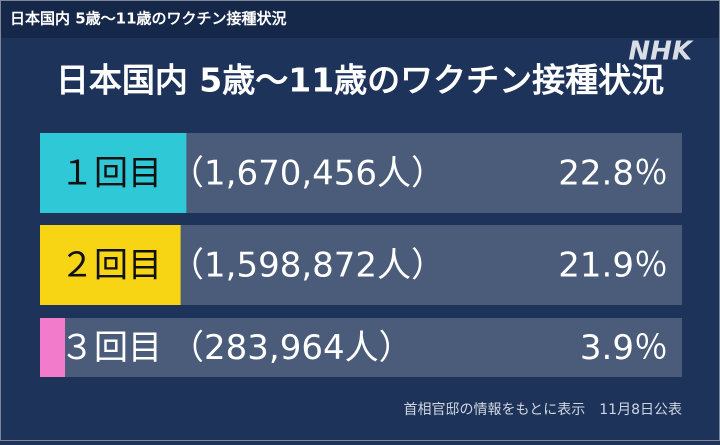 This screenshot has height=445, width=720. Describe the element at coordinates (111, 348) in the screenshot. I see `category-label: ３回目` at that location.